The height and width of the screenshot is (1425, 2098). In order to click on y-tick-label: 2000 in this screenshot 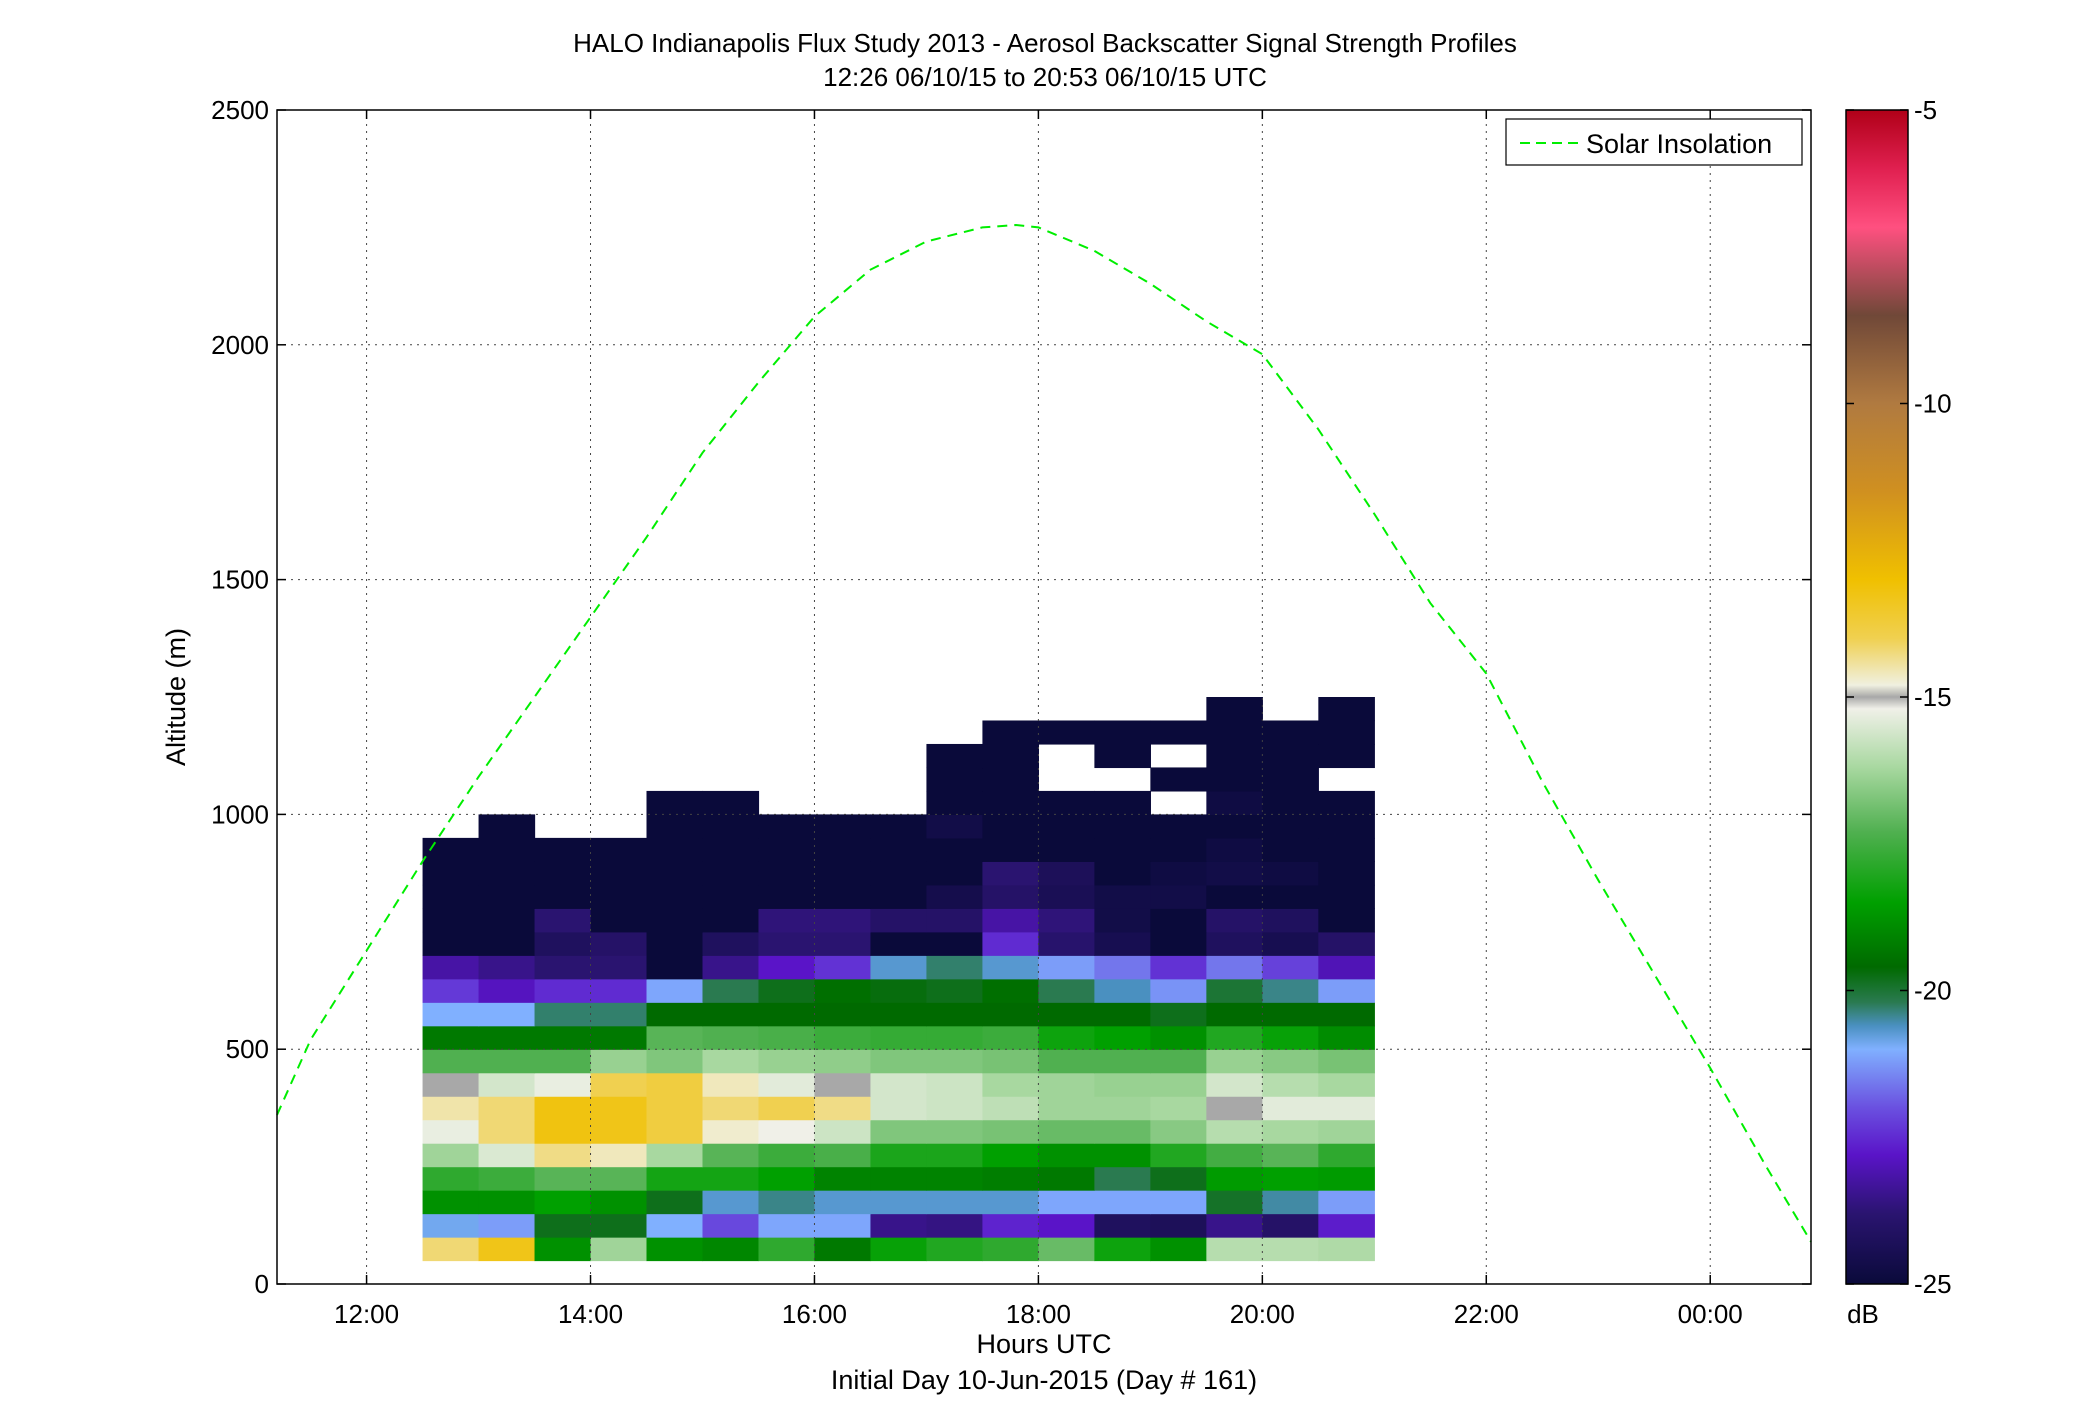, I will do `click(240, 345)`.